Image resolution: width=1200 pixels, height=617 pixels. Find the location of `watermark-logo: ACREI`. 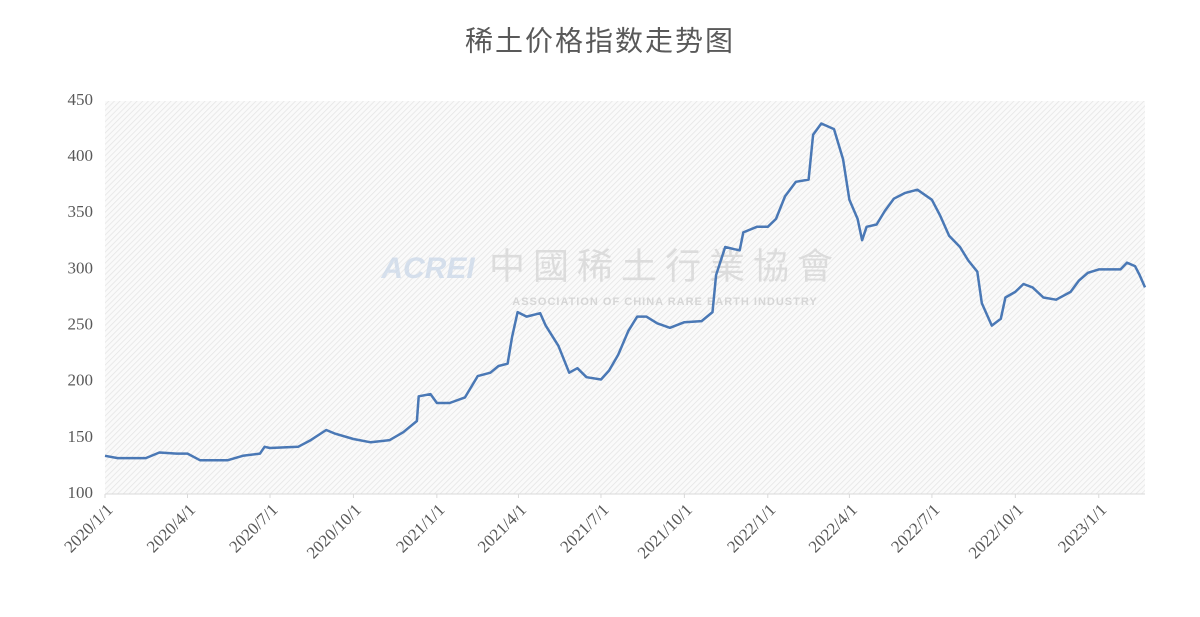

watermark-logo: ACREI is located at coordinates (427, 268).